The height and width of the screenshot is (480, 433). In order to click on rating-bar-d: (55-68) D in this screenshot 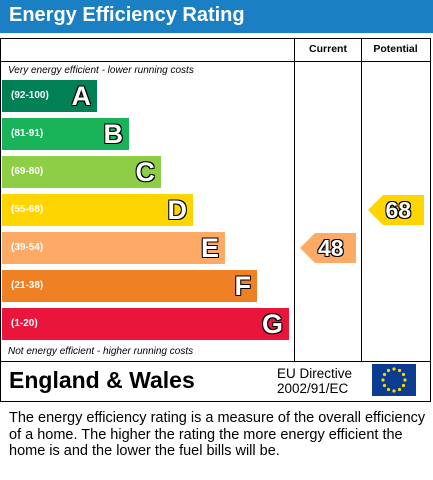, I will do `click(97, 210)`.